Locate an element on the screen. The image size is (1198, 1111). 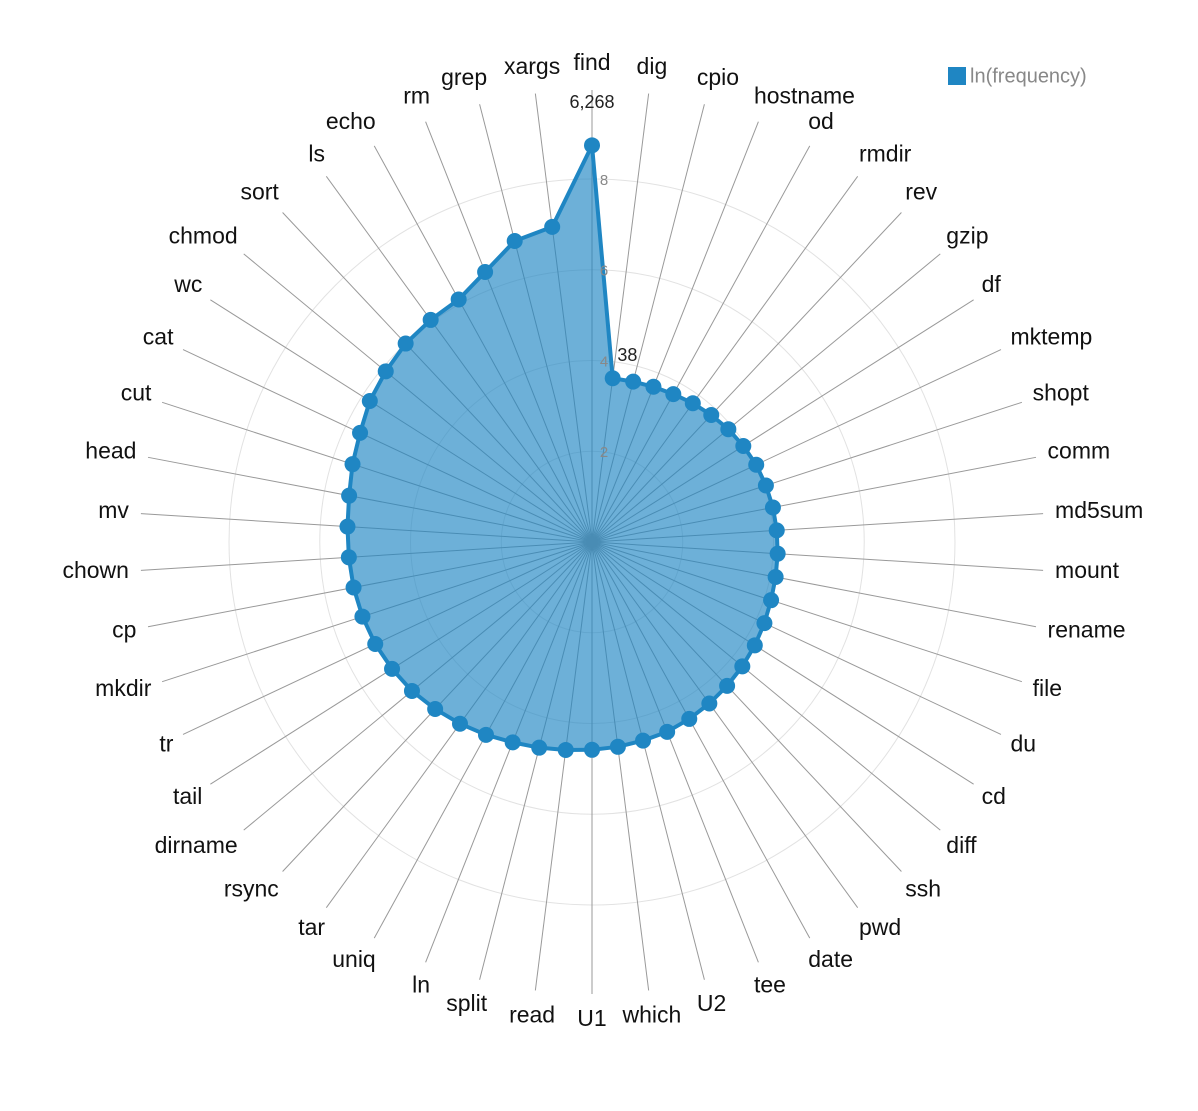
category-label: cut is located at coordinates (136, 392).